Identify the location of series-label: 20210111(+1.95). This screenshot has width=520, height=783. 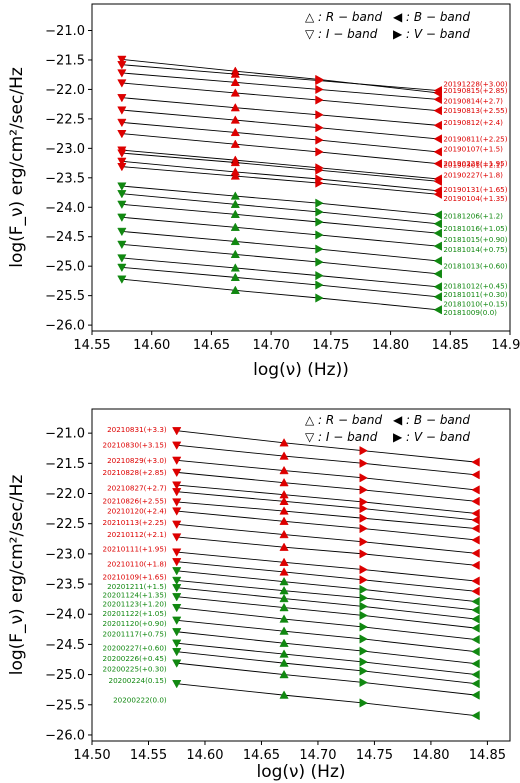
(135, 549).